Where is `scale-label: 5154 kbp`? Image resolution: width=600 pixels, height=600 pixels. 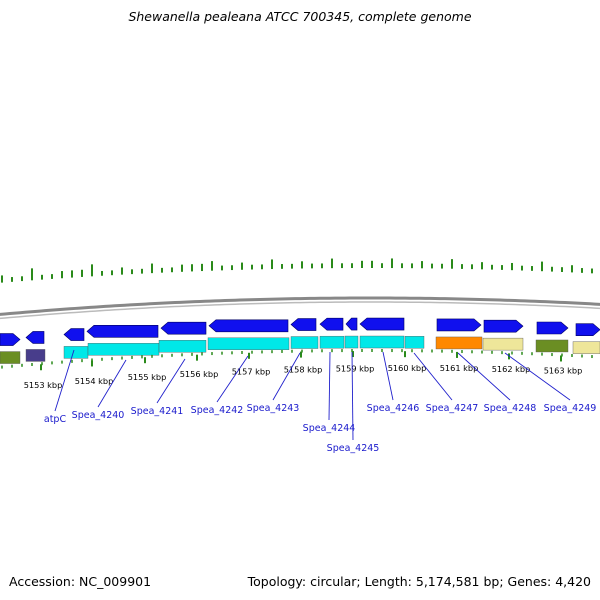
scale-label: 5154 kbp is located at coordinates (94, 381).